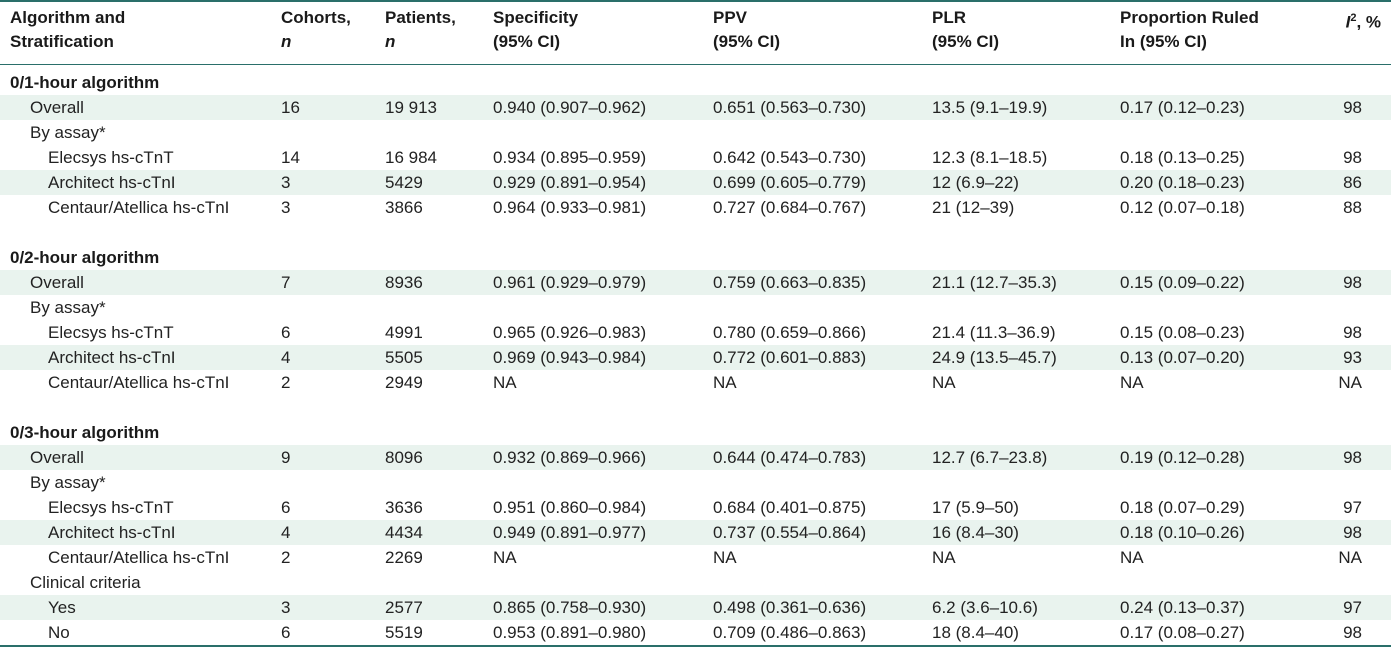 This screenshot has height=648, width=1391. Describe the element at coordinates (985, 607) in the screenshot. I see `plr-cell: 6.2 (3.6–10.6)` at that location.